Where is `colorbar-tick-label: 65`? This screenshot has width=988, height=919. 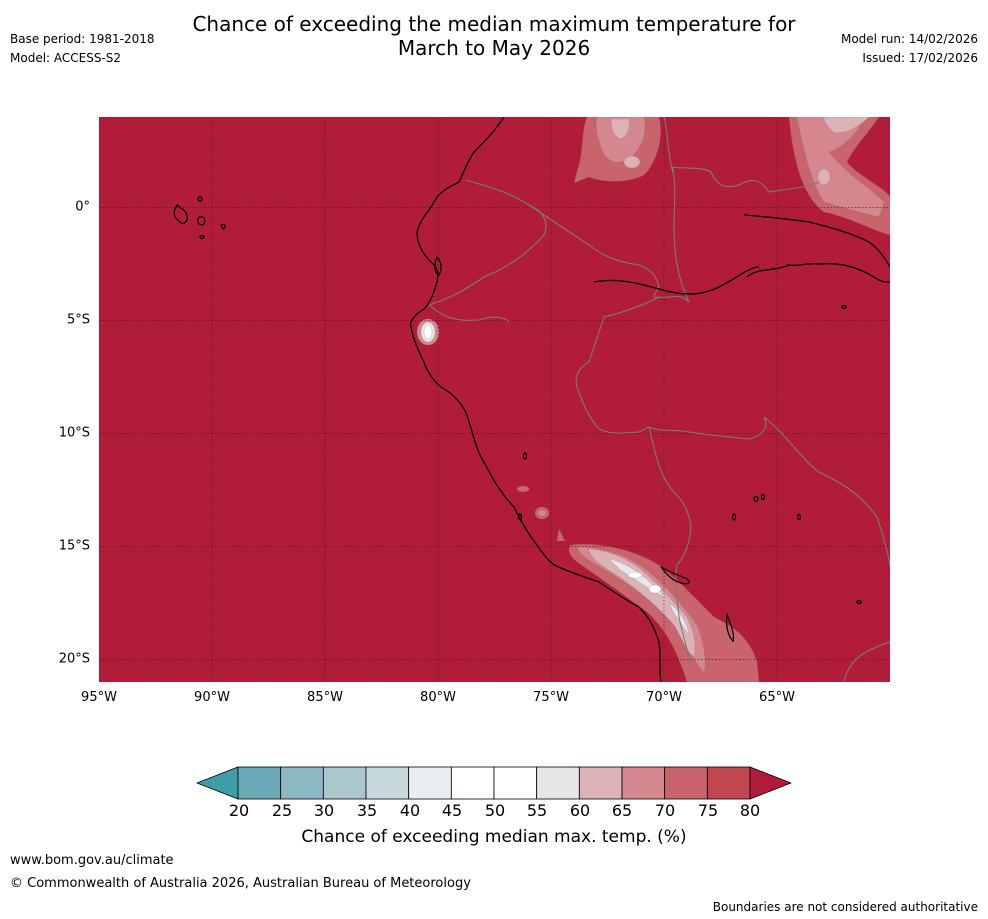
colorbar-tick-label: 65 is located at coordinates (622, 810).